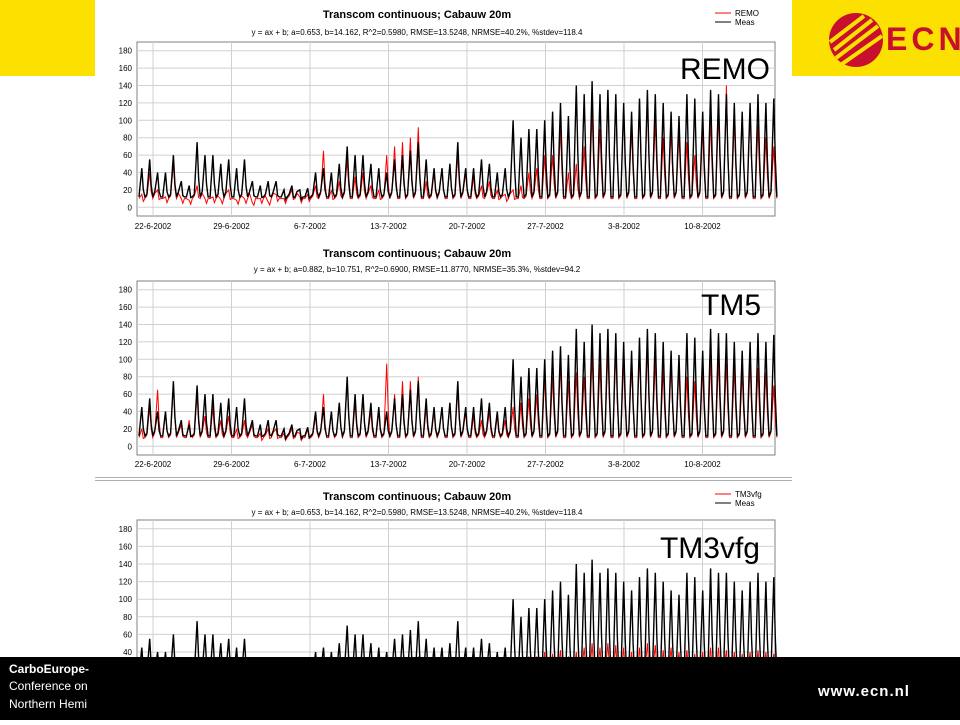  I want to click on ecn-logo: ECN, so click(890, 38).